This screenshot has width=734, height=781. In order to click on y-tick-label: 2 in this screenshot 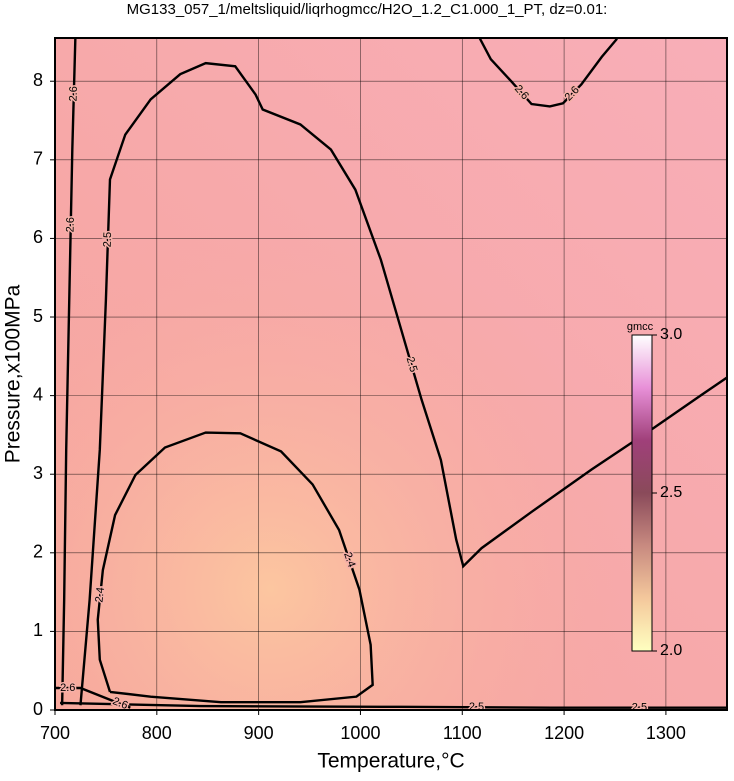, I will do `click(38, 552)`.